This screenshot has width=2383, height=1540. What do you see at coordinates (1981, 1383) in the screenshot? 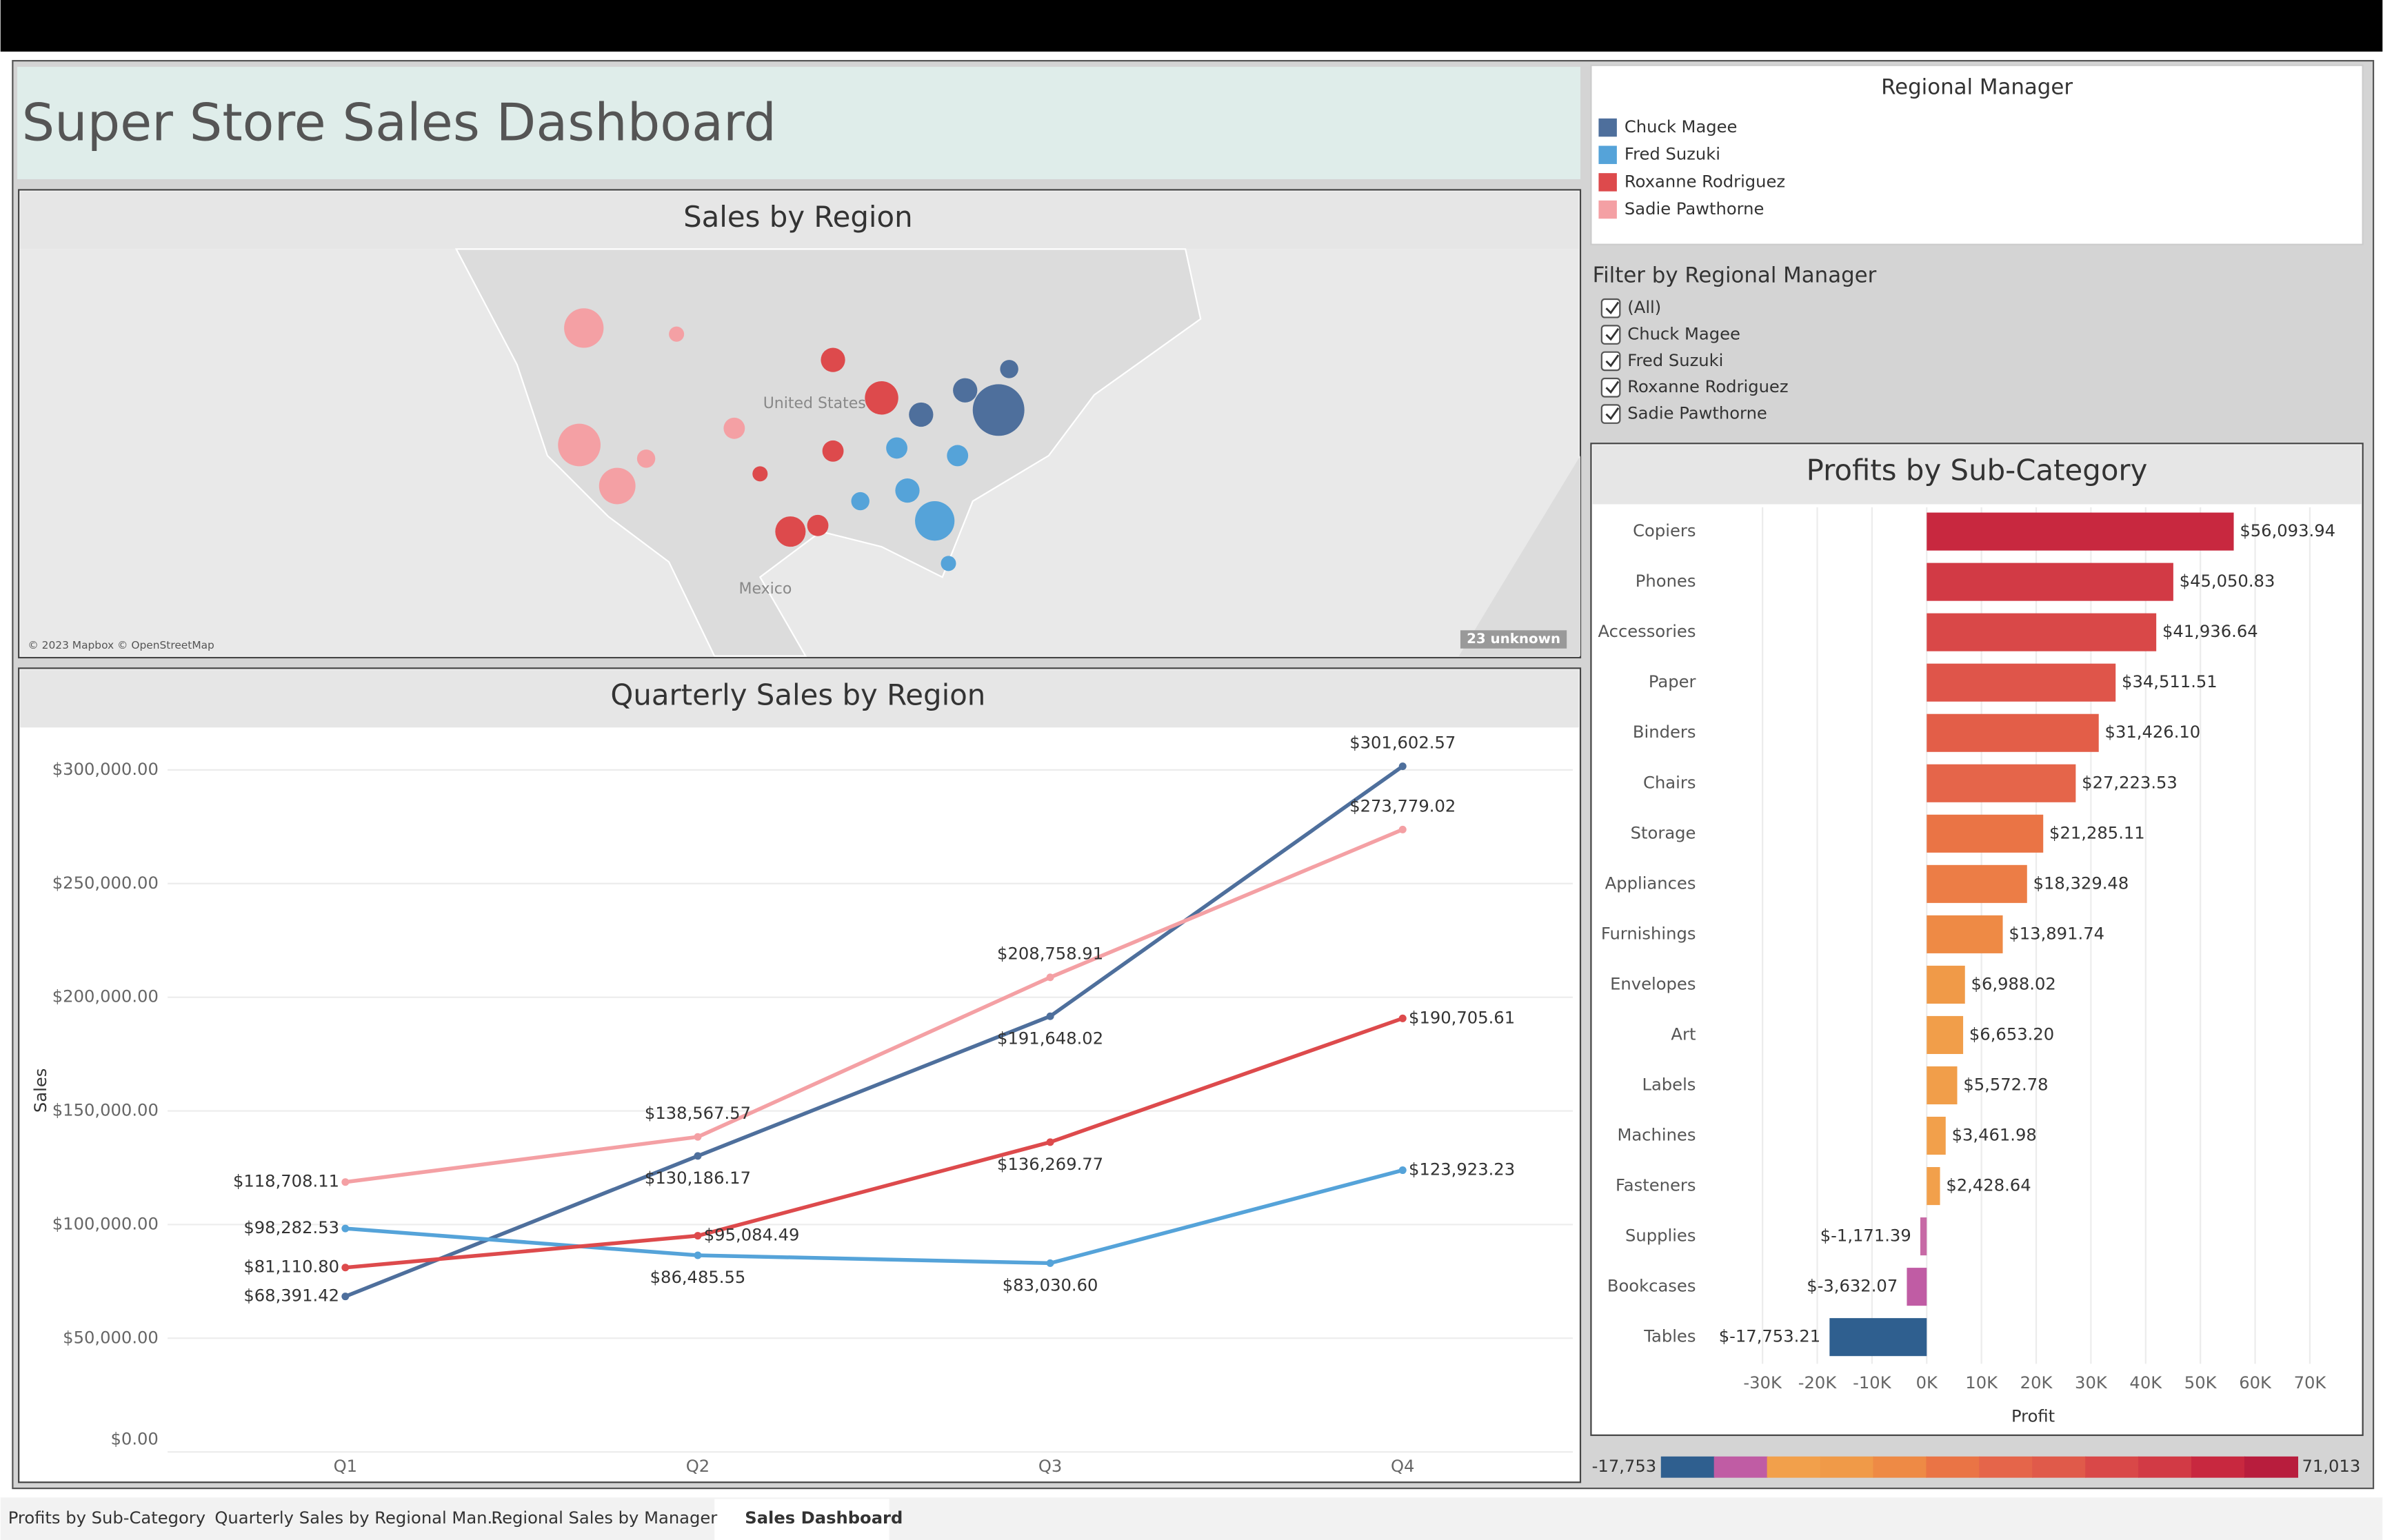
I see `x-tick-label: 10K` at bounding box center [1981, 1383].